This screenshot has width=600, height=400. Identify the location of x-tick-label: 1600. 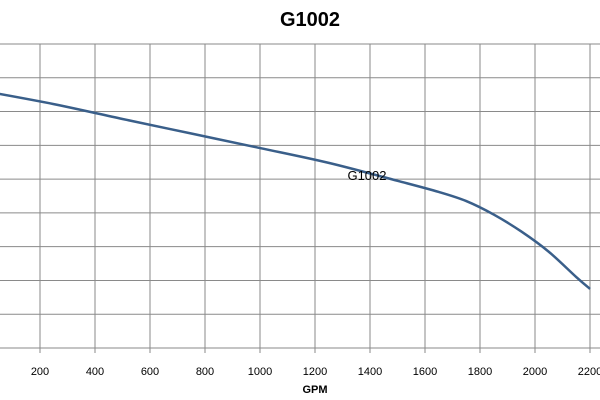
(425, 372).